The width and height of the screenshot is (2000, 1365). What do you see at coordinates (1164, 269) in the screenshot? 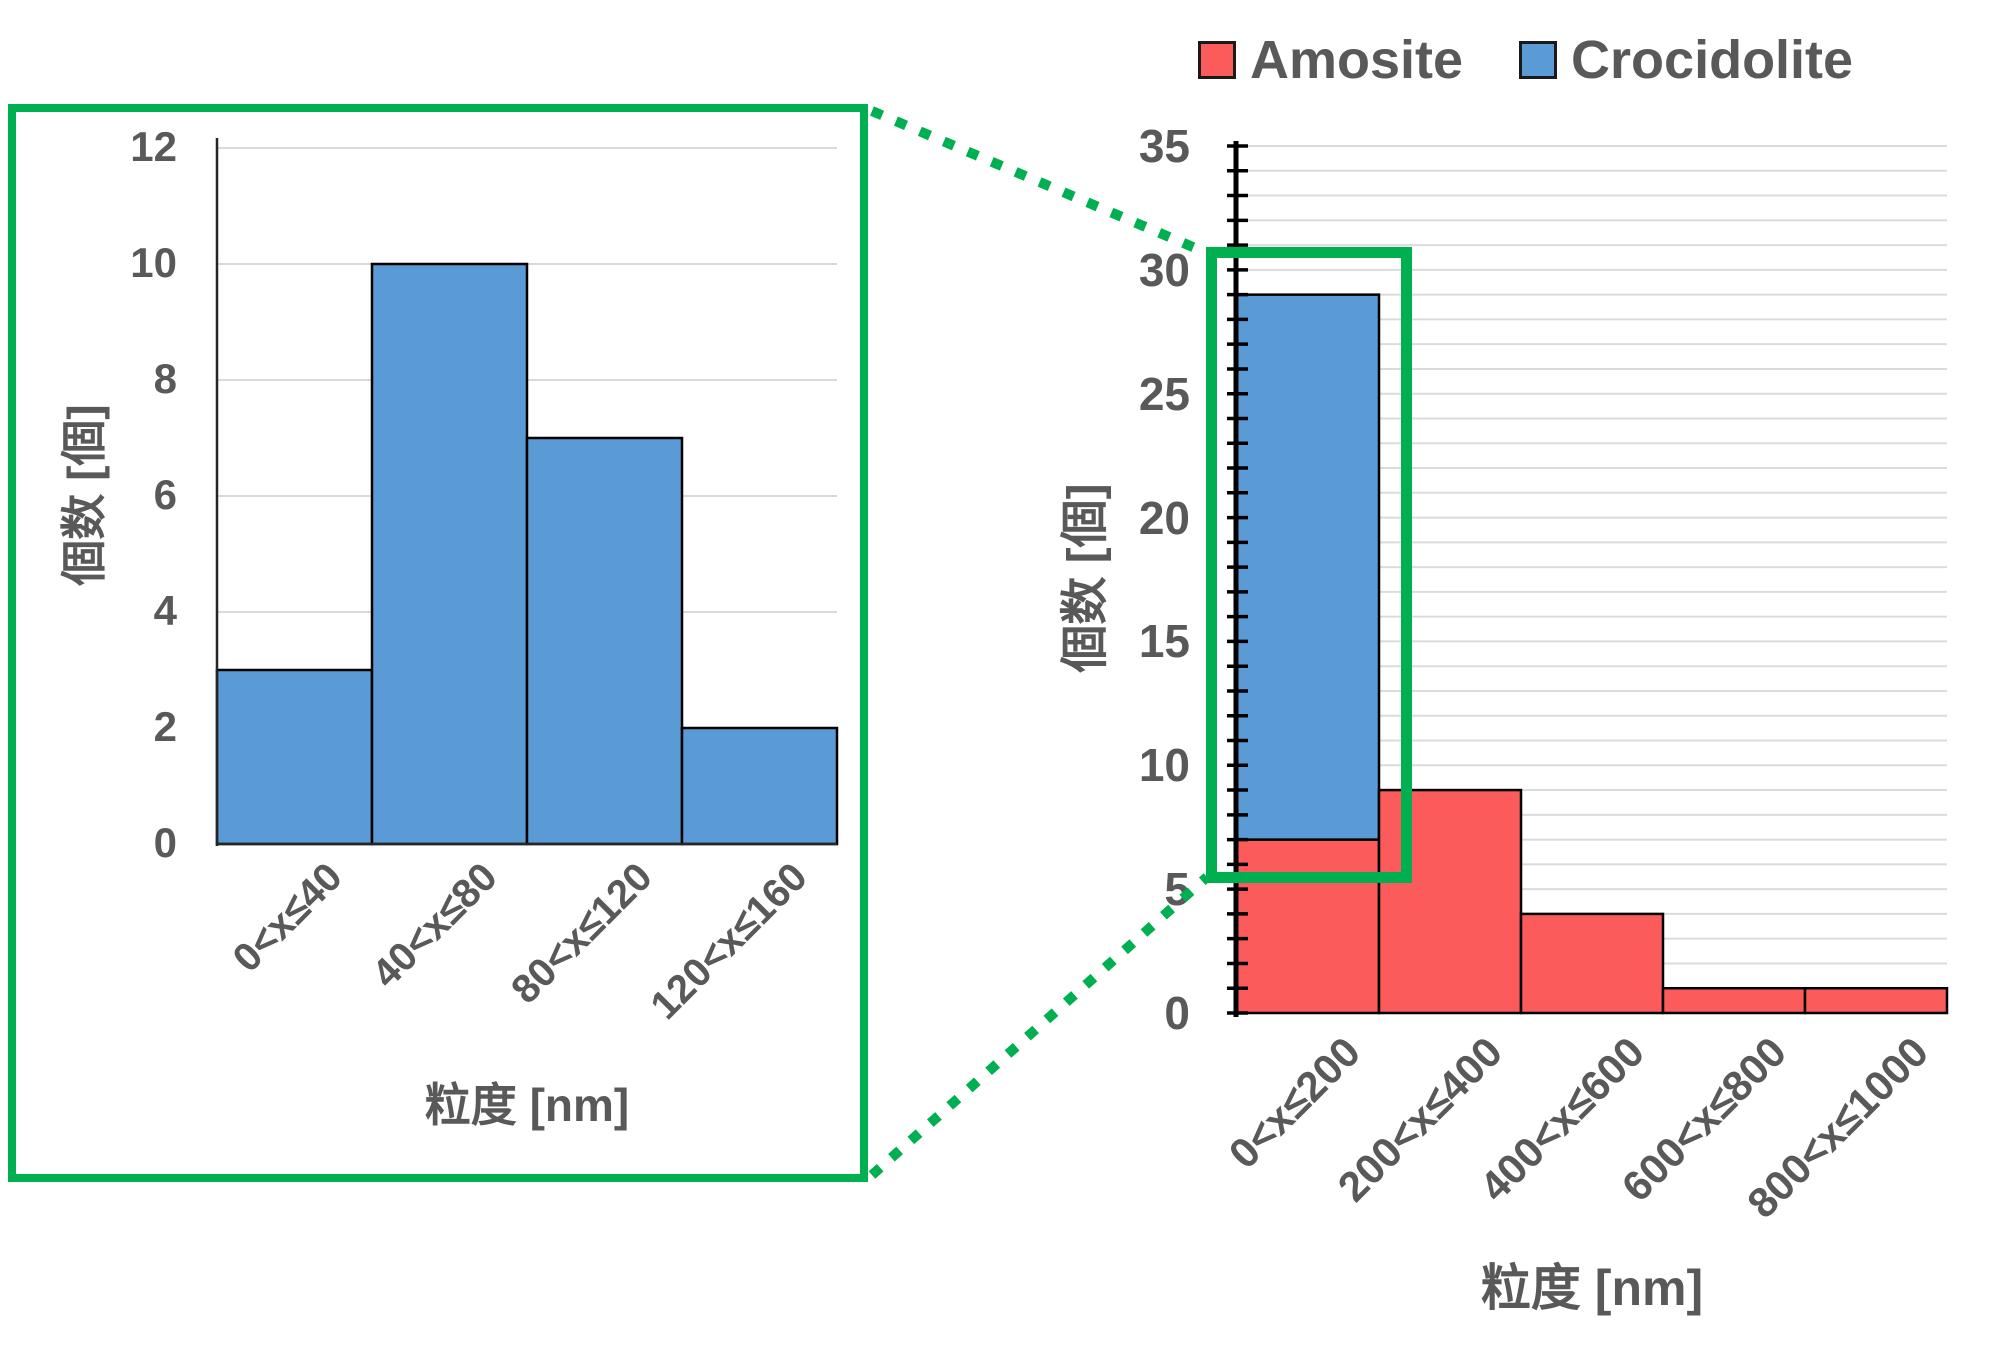
I see `y-tick-label: 30` at bounding box center [1164, 269].